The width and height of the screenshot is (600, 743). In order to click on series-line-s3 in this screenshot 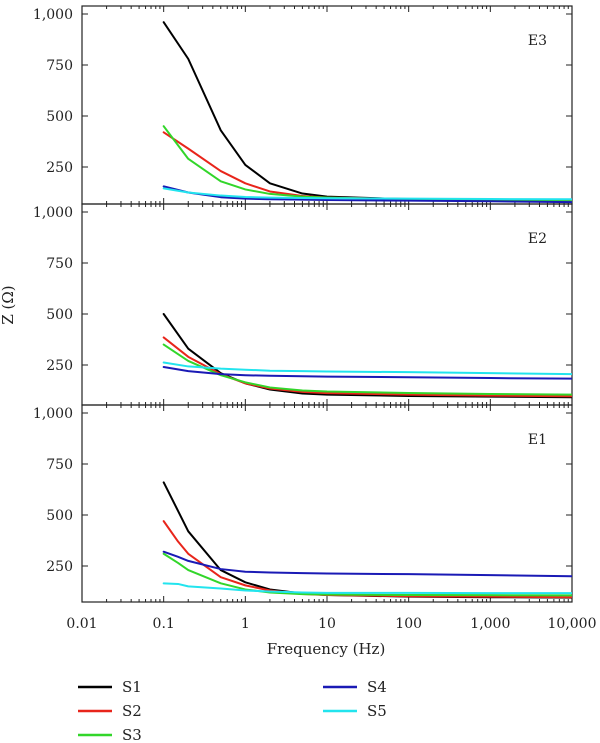, I will do `click(367, 574)`.